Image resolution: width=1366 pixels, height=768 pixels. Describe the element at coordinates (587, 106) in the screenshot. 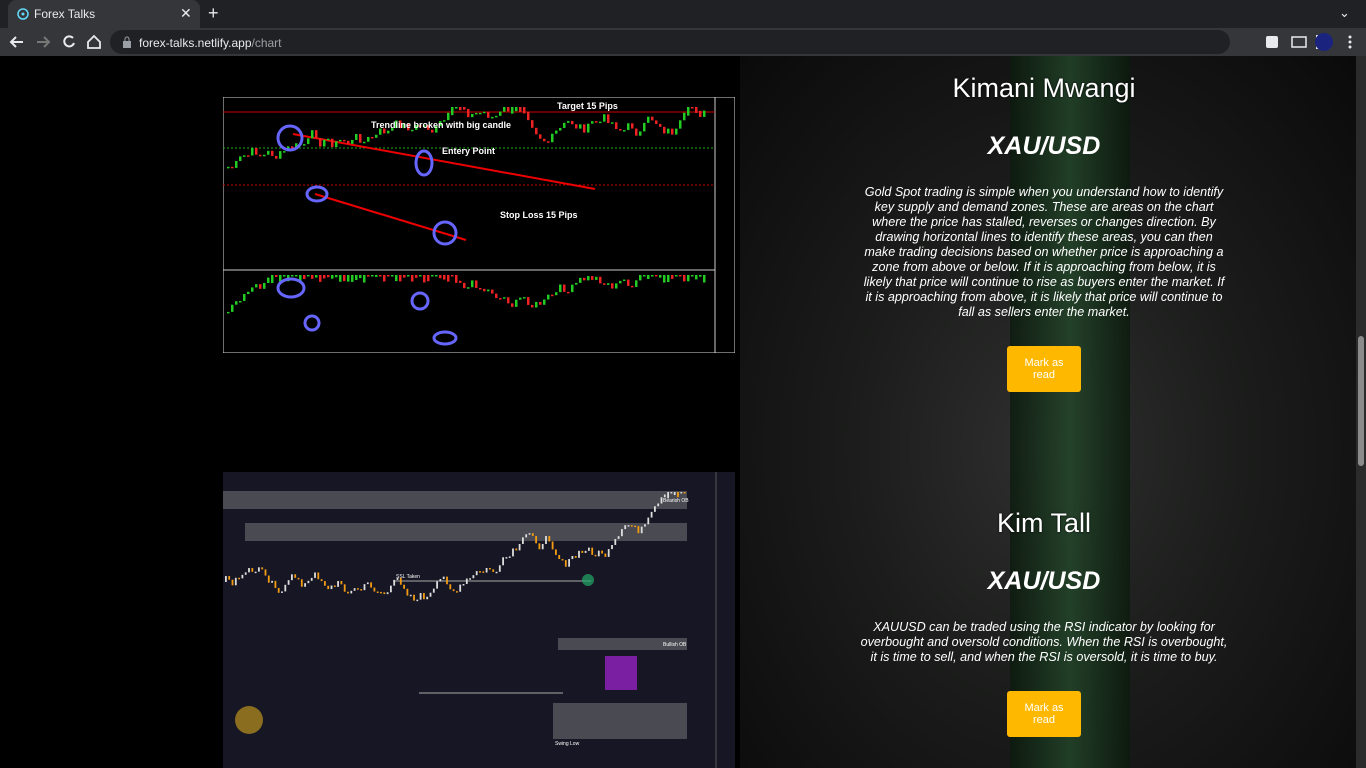

I see `chart-annotation: Target 15 Pips` at that location.